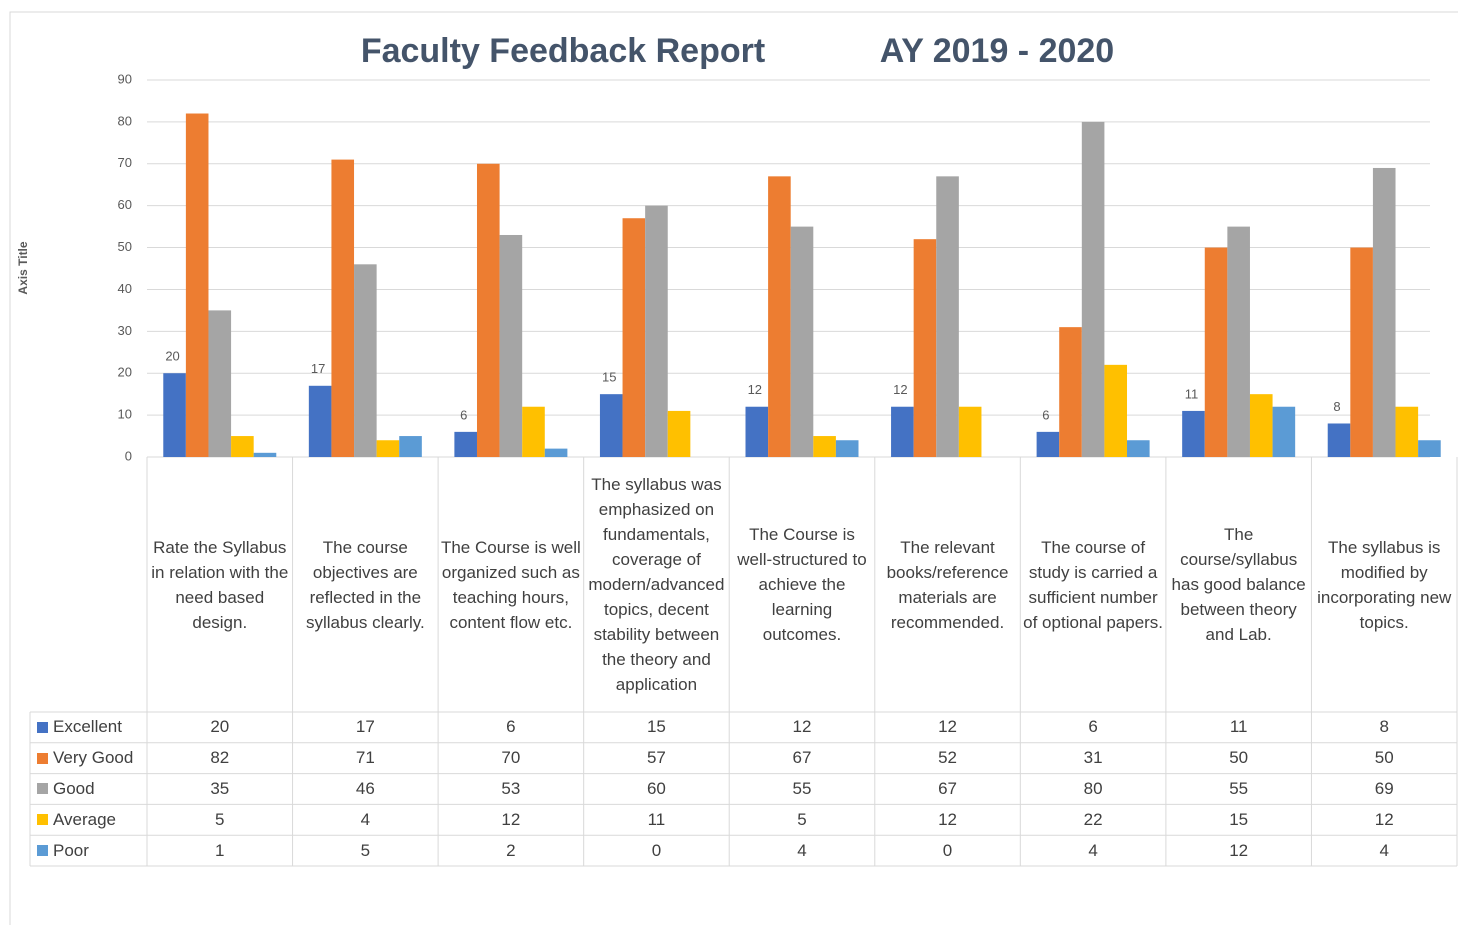 The width and height of the screenshot is (1458, 925). Describe the element at coordinates (1093, 819) in the screenshot. I see `table-cell: 22` at that location.